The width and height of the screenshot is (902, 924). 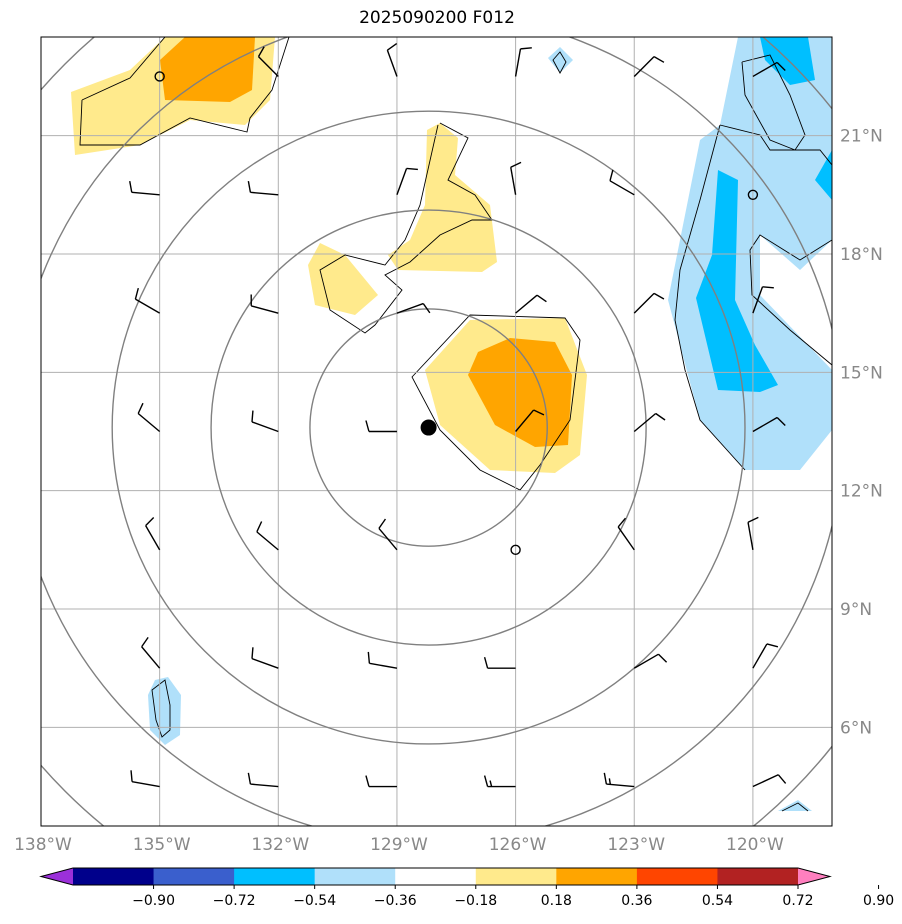 I want to click on latitude-label: 18°N, so click(x=861, y=255).